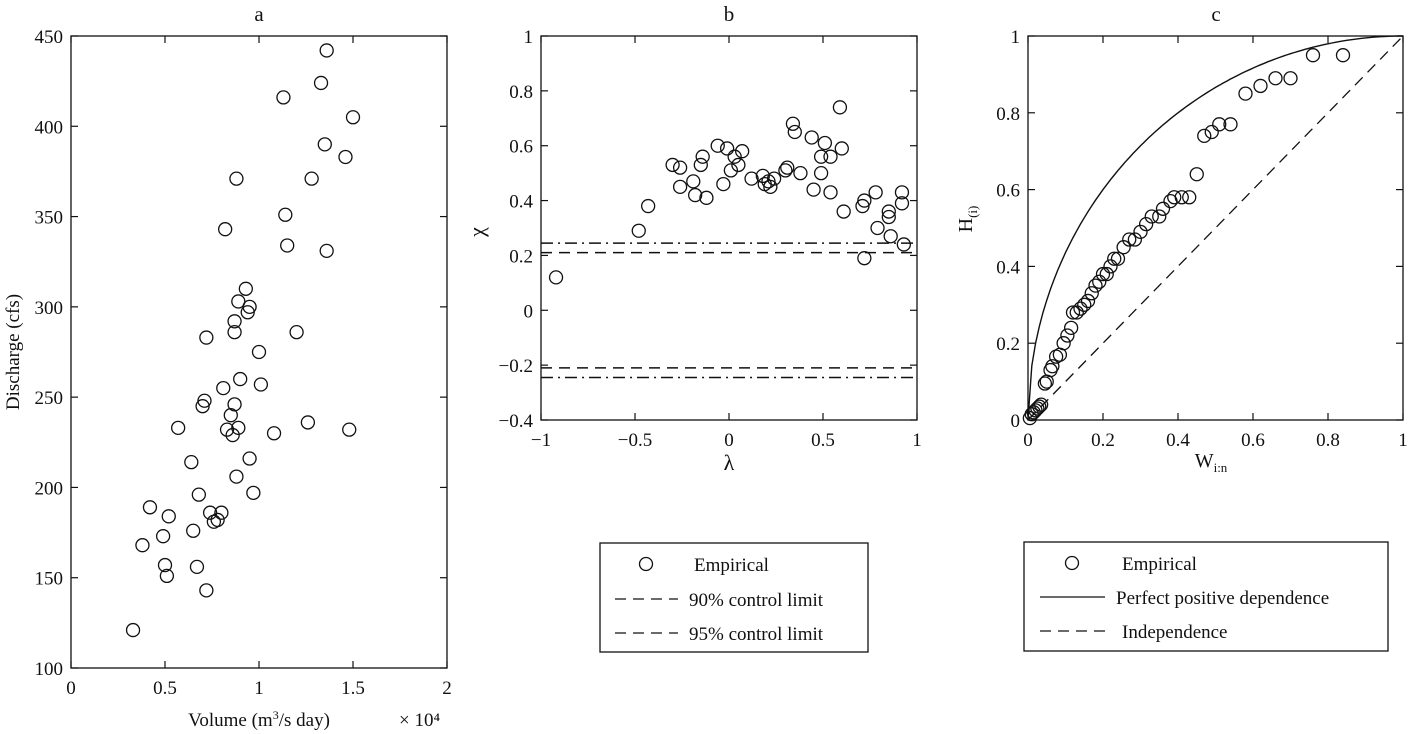 The image size is (1409, 734). I want to click on legend-b-empirical-label: Empirical, so click(731, 565).